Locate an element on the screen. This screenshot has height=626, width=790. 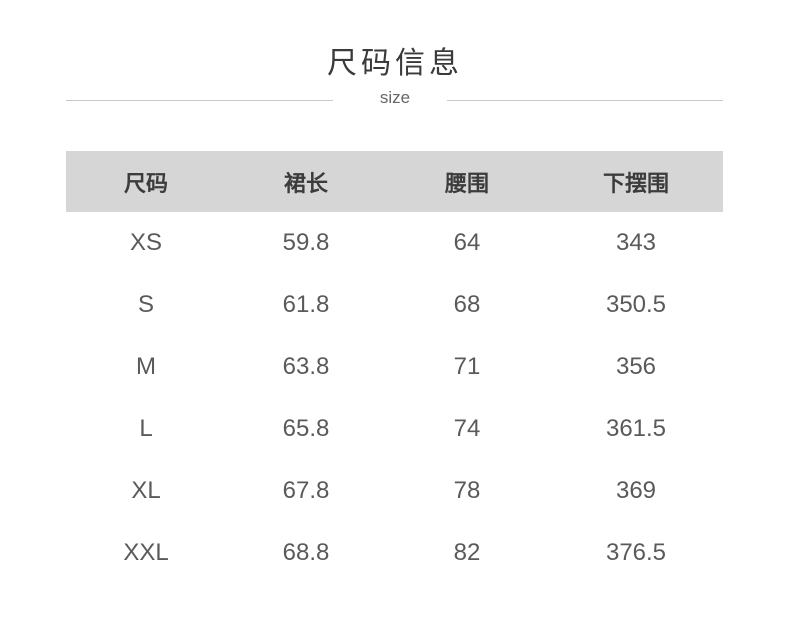
table-cell: 68.8 is located at coordinates (306, 552).